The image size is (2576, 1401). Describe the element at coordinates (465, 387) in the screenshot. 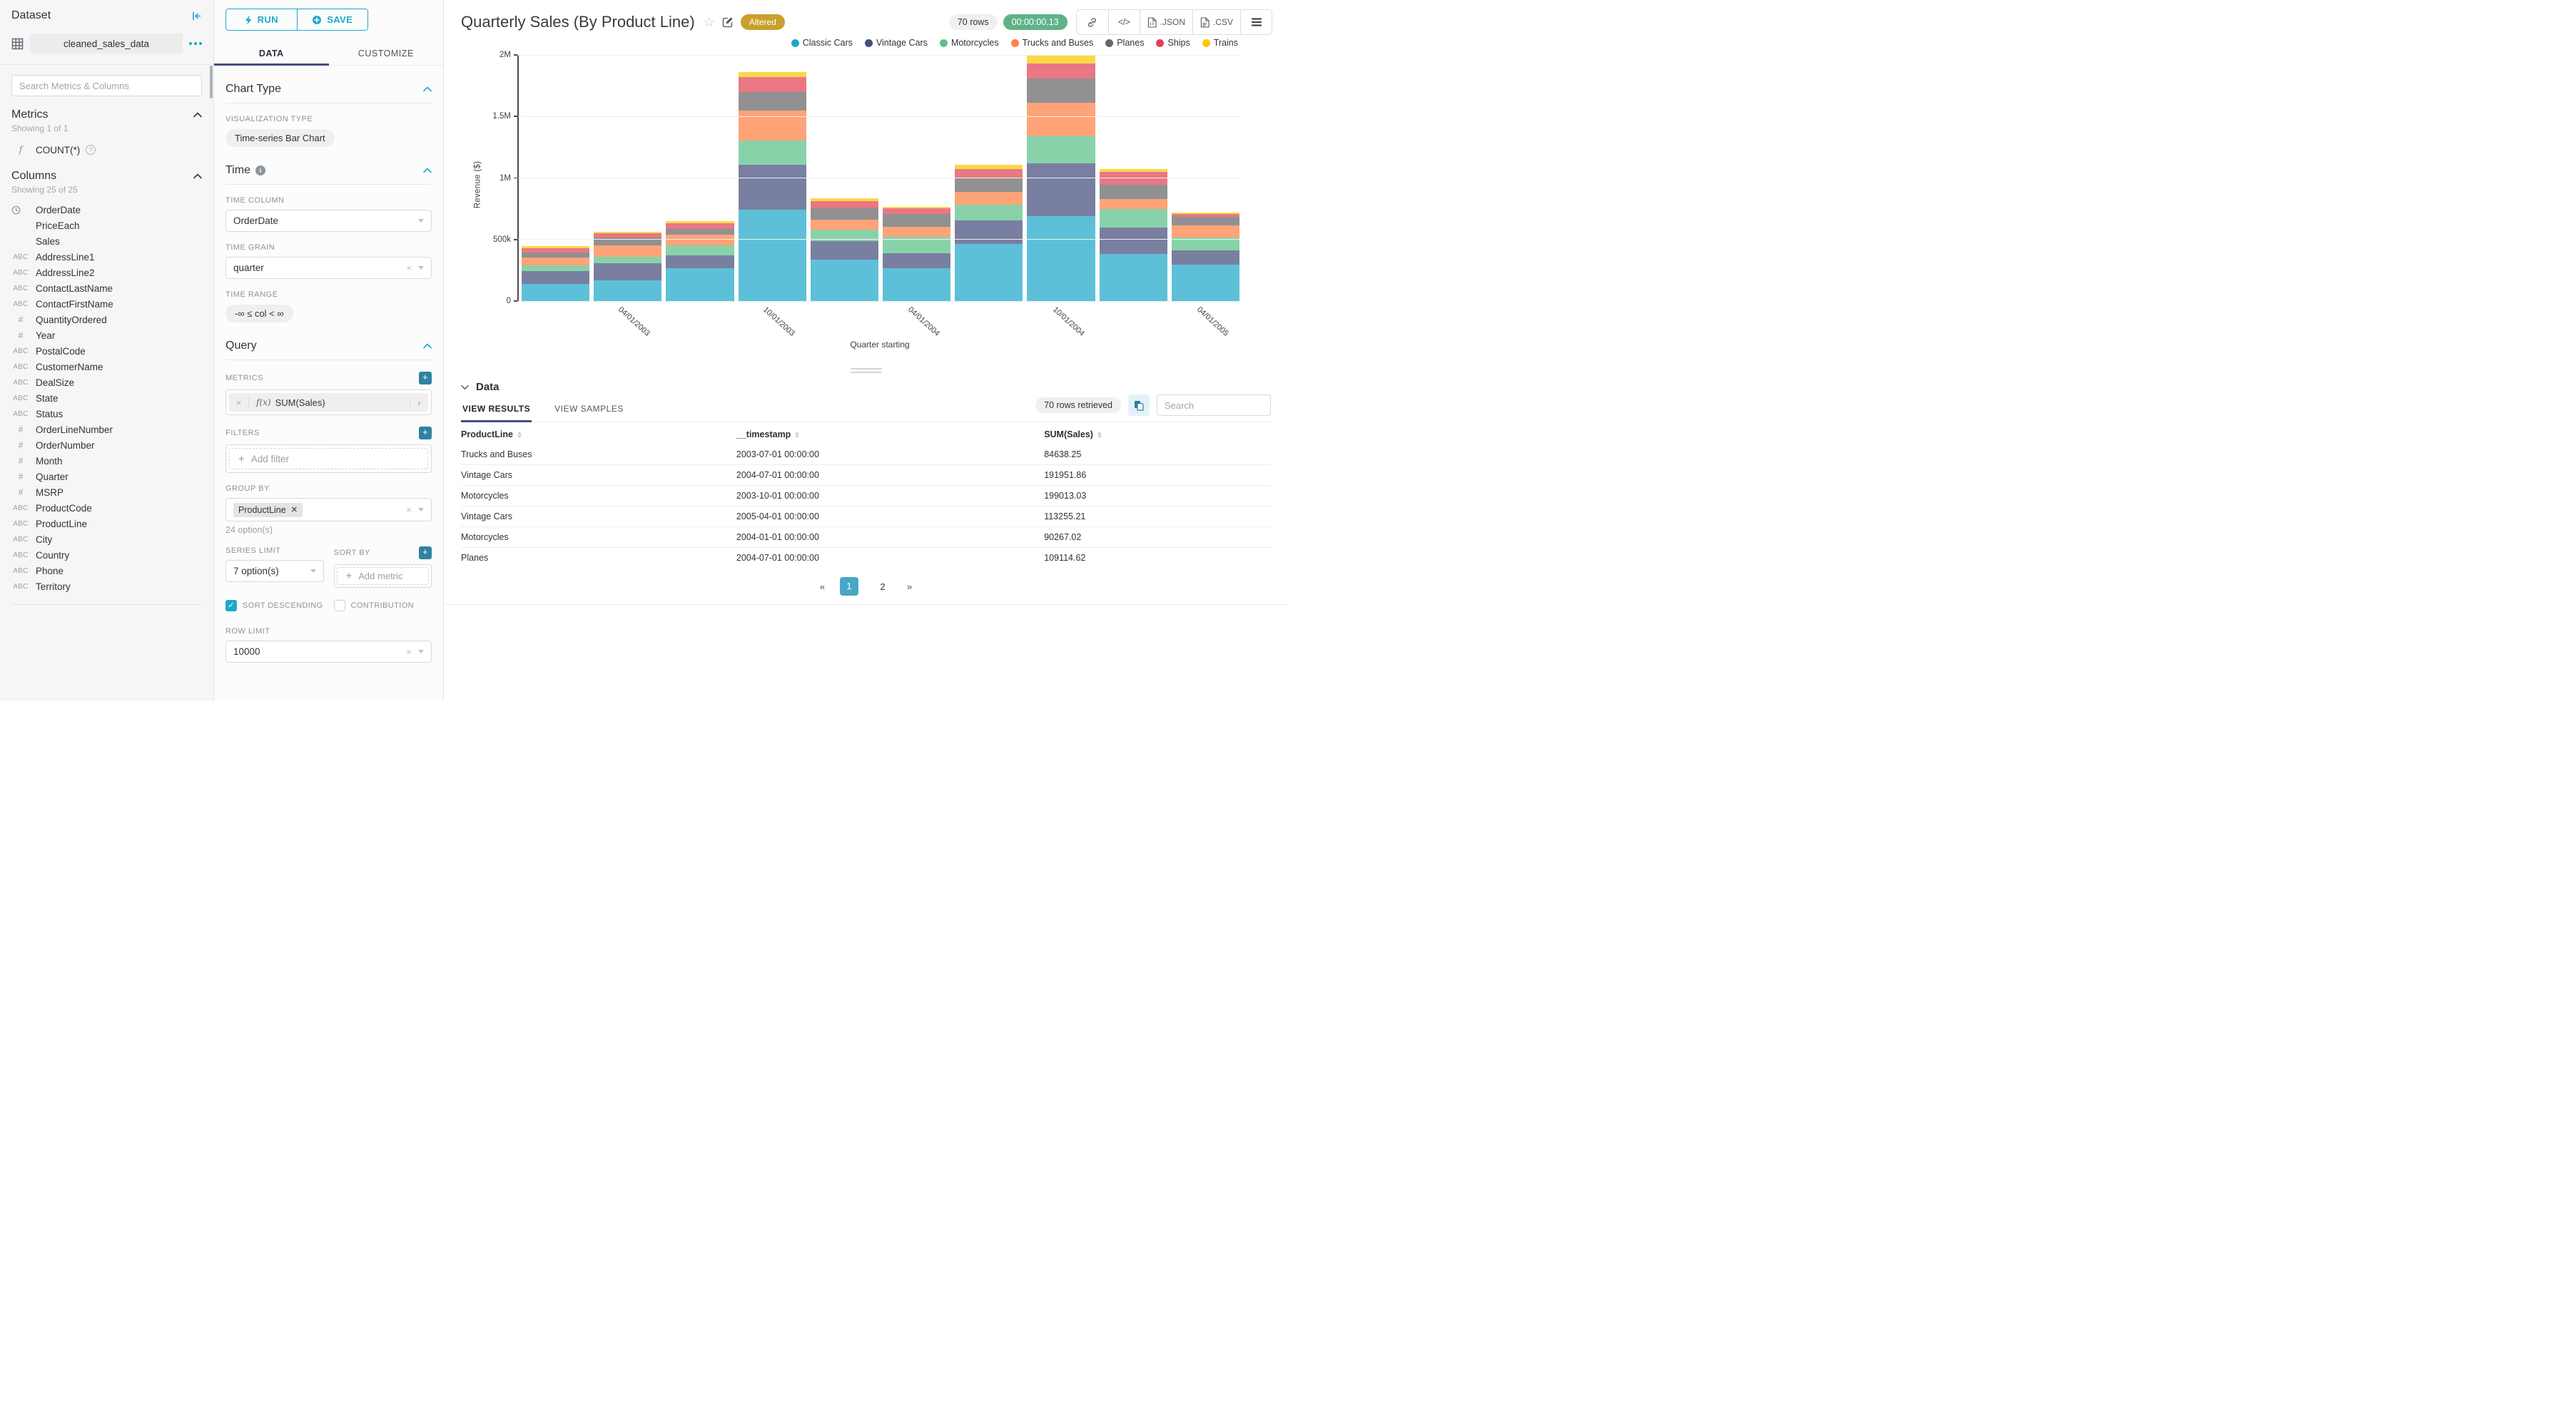

I see `data-section-collapse-icon` at that location.